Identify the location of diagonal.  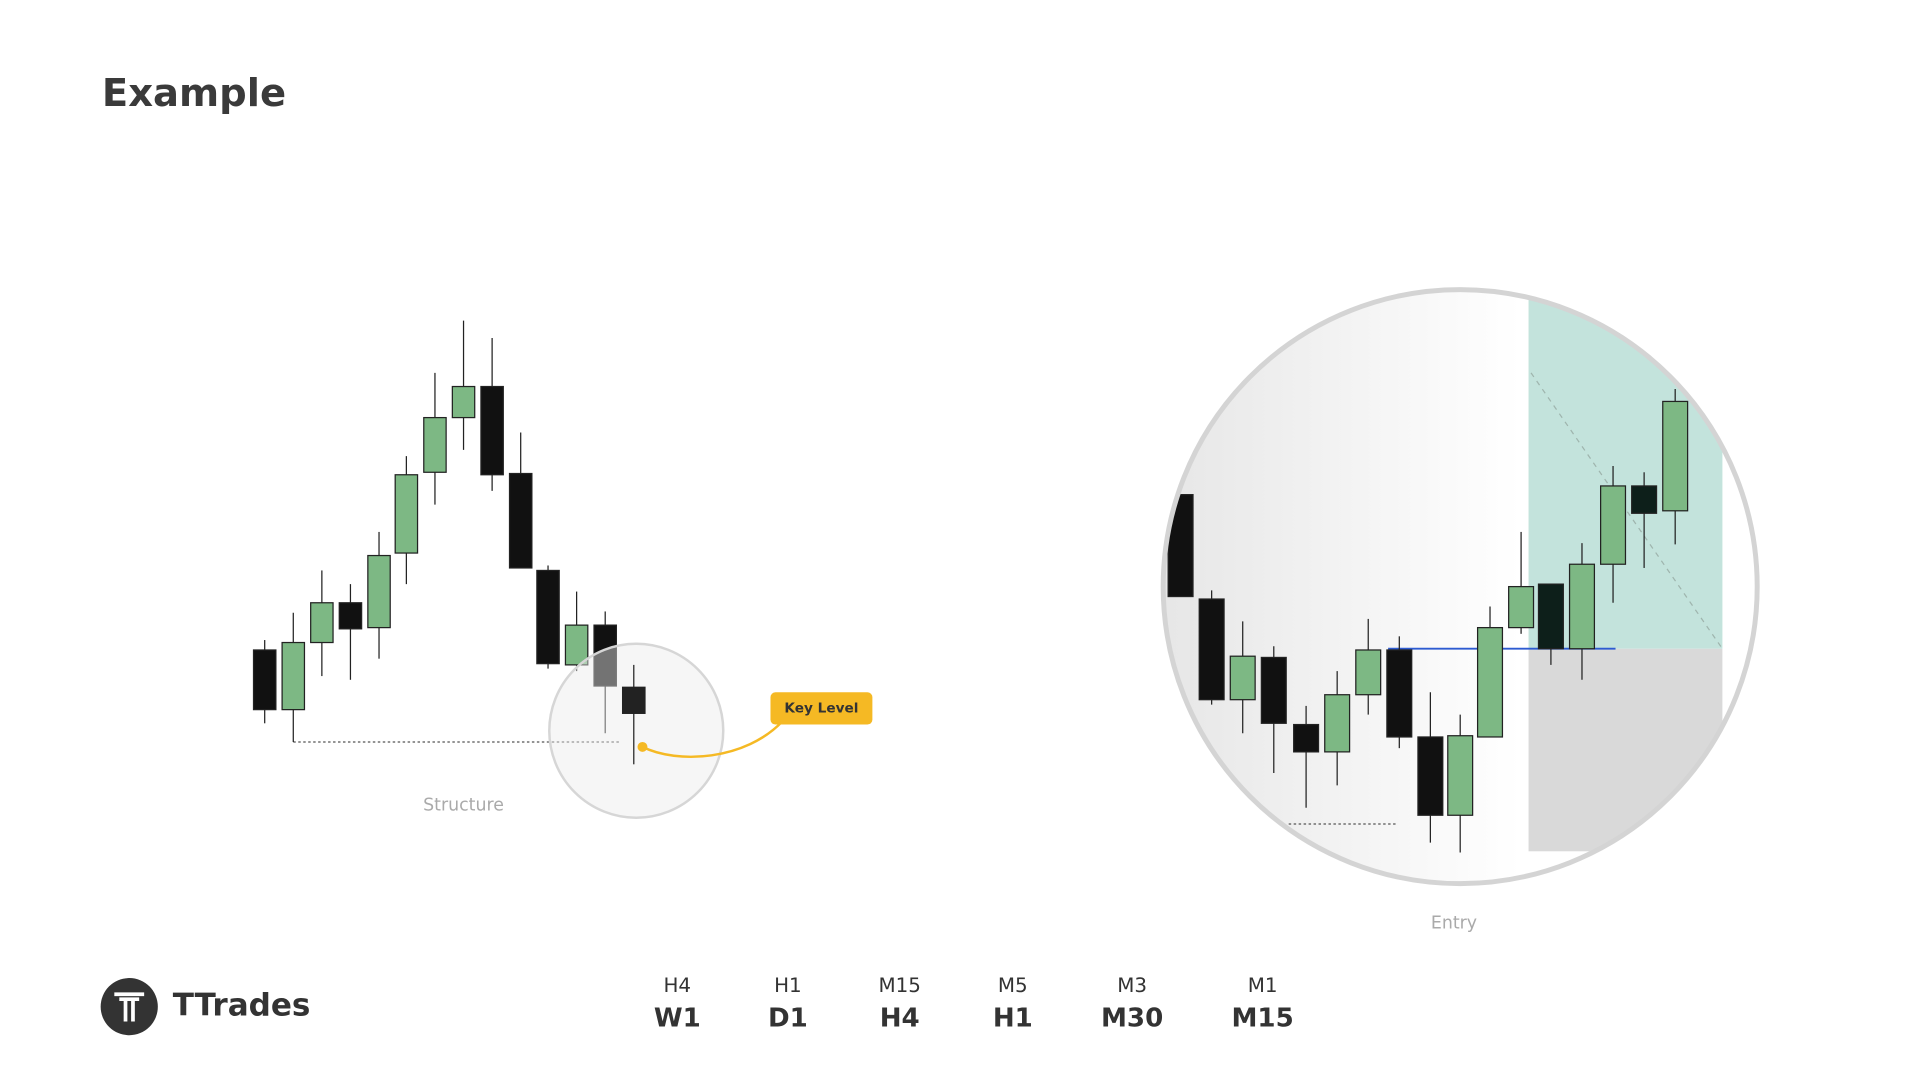
(1626, 511).